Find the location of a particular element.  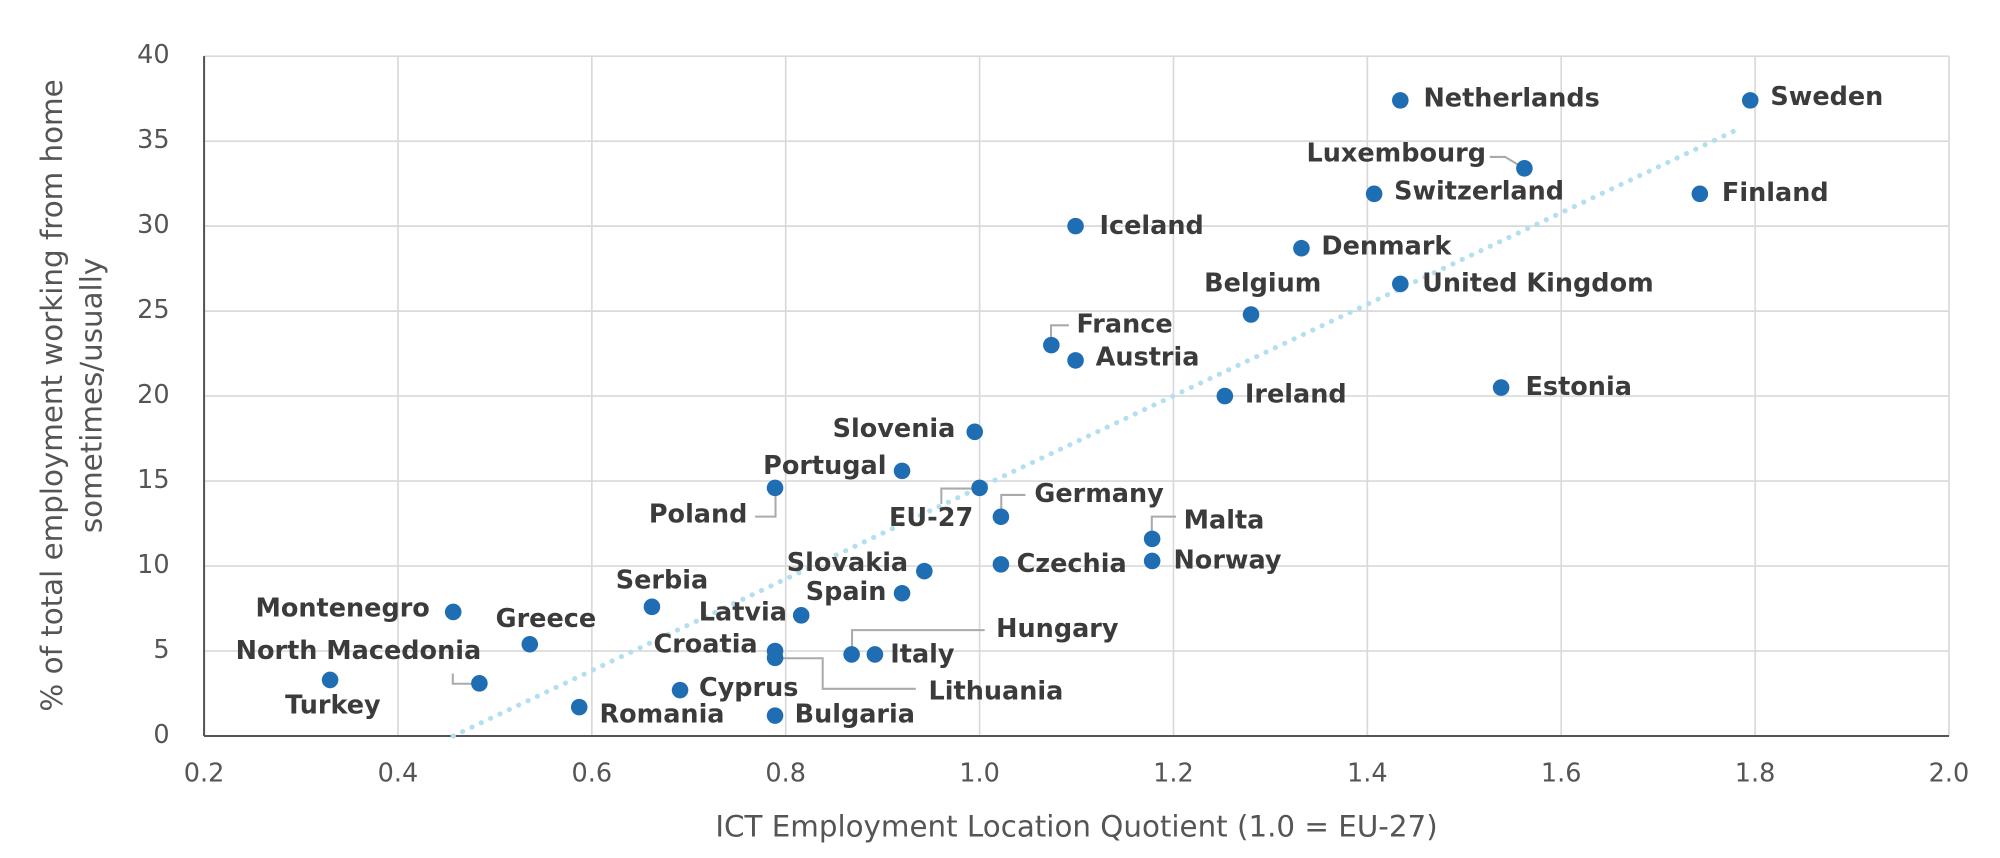

point-label: Greece is located at coordinates (546, 619).